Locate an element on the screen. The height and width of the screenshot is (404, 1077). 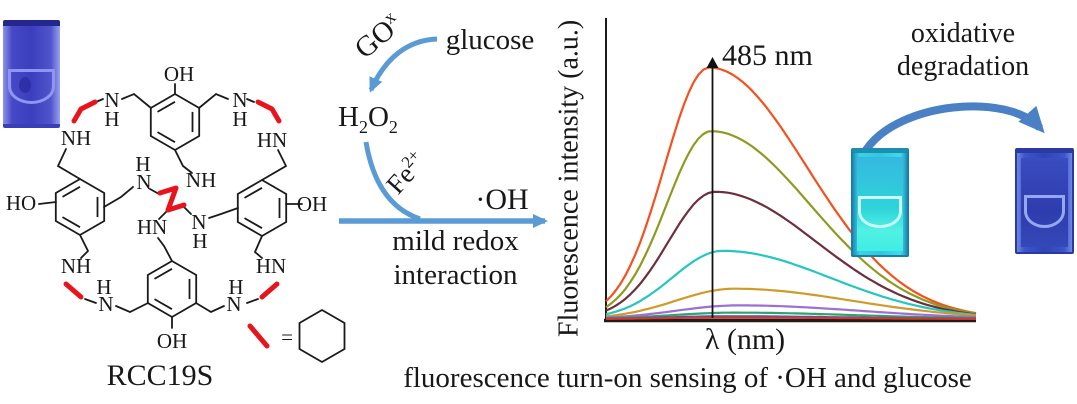
atom-label: HO is located at coordinates (21, 203).